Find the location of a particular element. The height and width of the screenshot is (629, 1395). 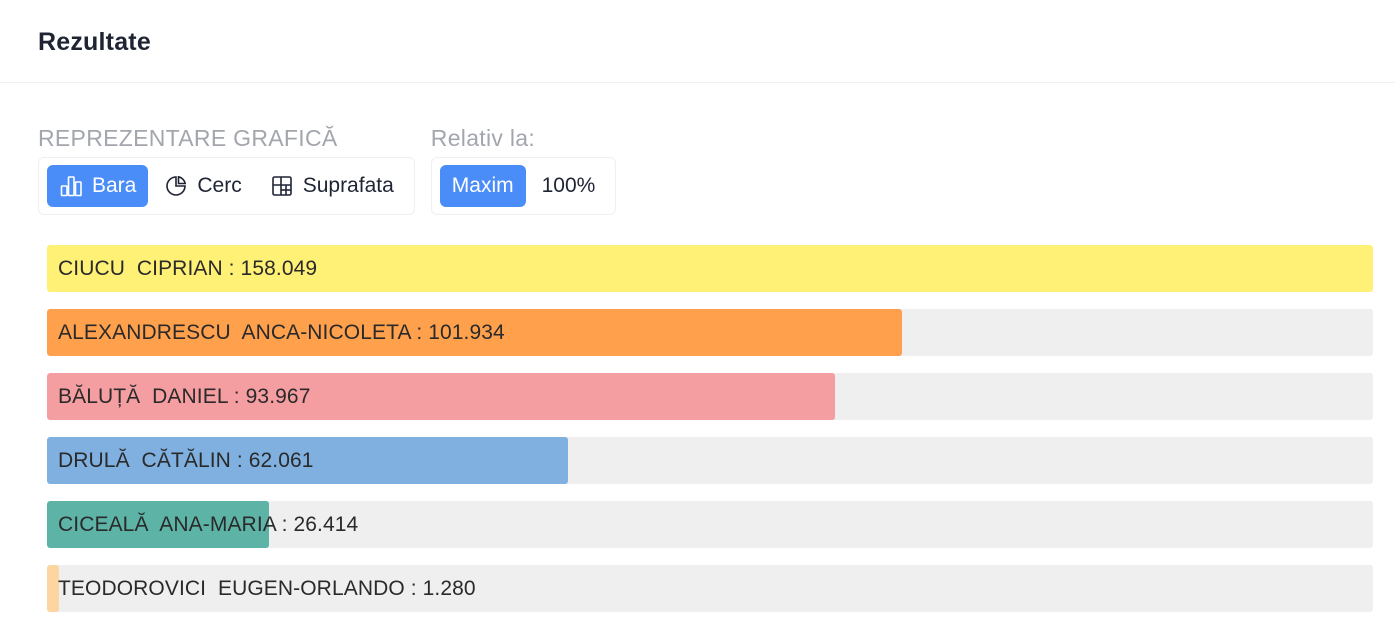

chart-type-selector: Bara Cerc is located at coordinates (226, 186).